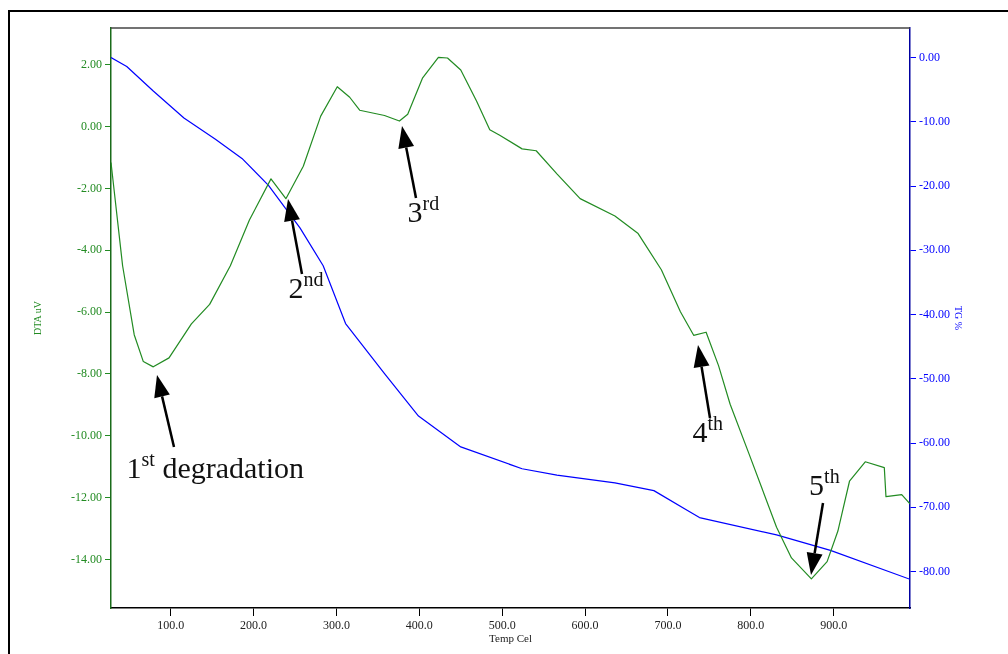  I want to click on x-tick-label: 300.0, so click(336, 625).